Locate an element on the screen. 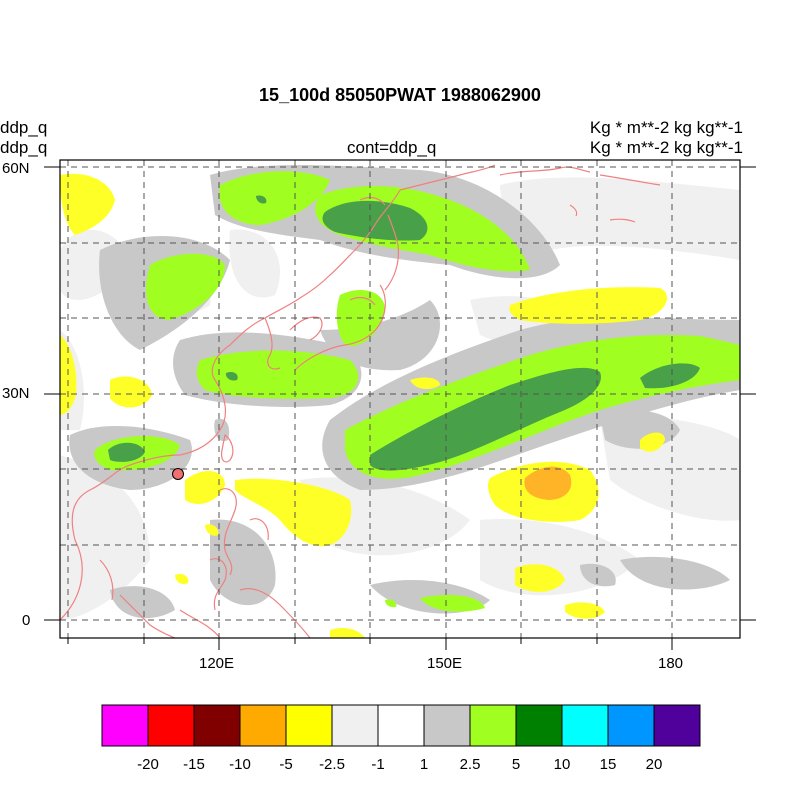 This screenshot has width=800, height=800. lon-label-150e: 150E is located at coordinates (445, 663).